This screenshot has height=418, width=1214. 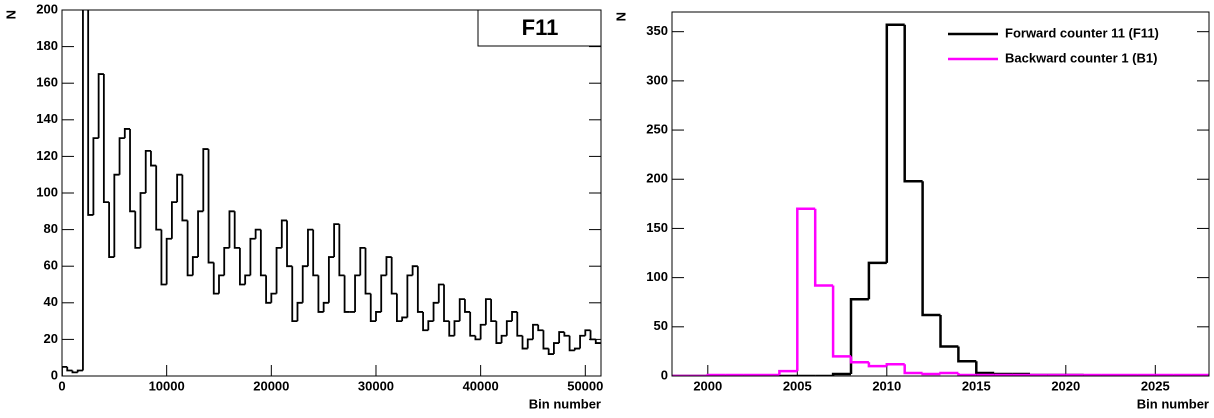 I want to click on x-tick-label: 40000, so click(x=481, y=385).